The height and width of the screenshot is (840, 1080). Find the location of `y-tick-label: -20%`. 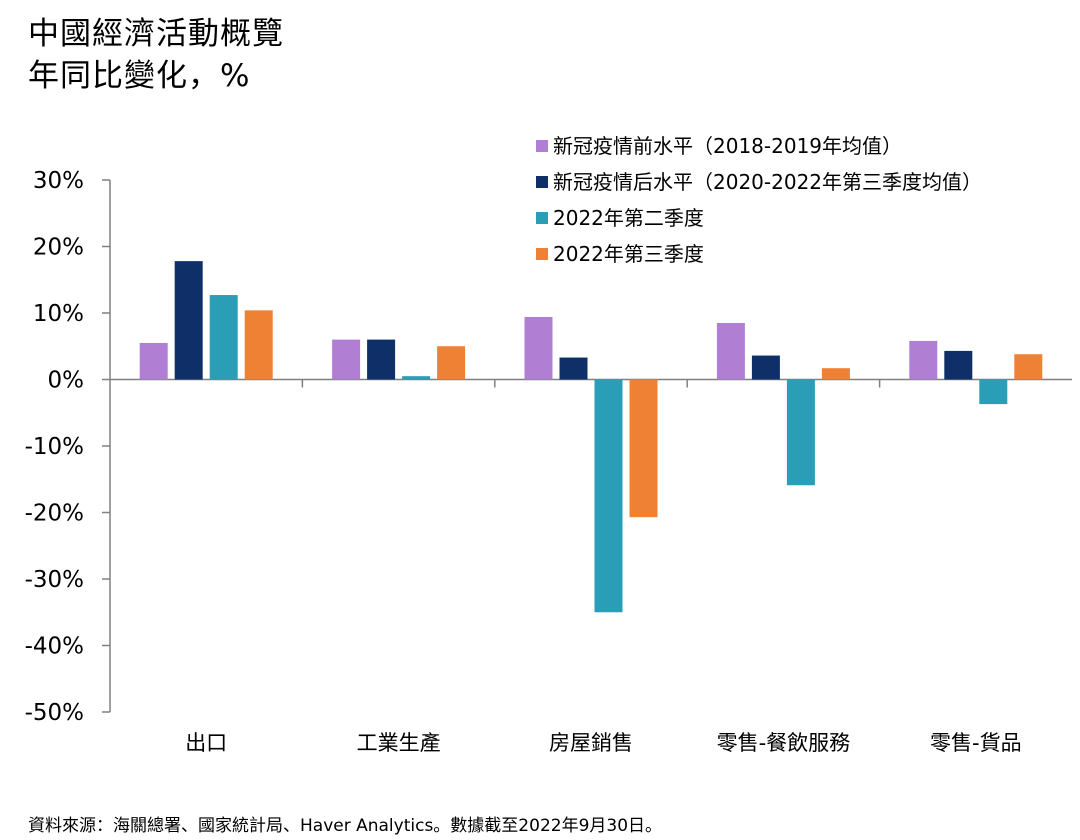

y-tick-label: -20% is located at coordinates (54, 514).